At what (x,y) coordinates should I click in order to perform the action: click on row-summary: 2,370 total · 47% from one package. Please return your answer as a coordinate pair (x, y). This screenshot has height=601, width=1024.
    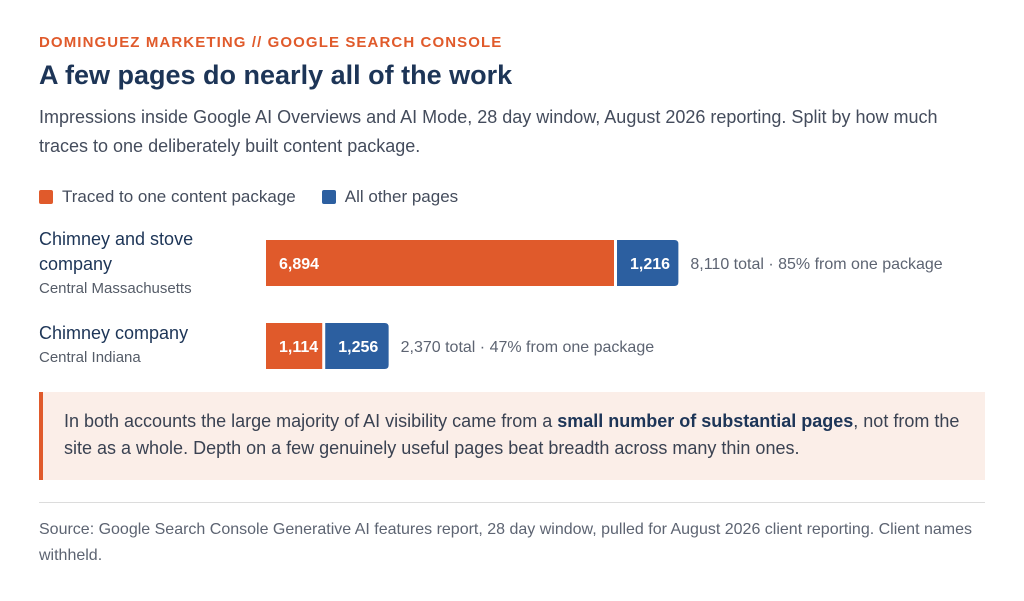
    Looking at the image, I should click on (528, 347).